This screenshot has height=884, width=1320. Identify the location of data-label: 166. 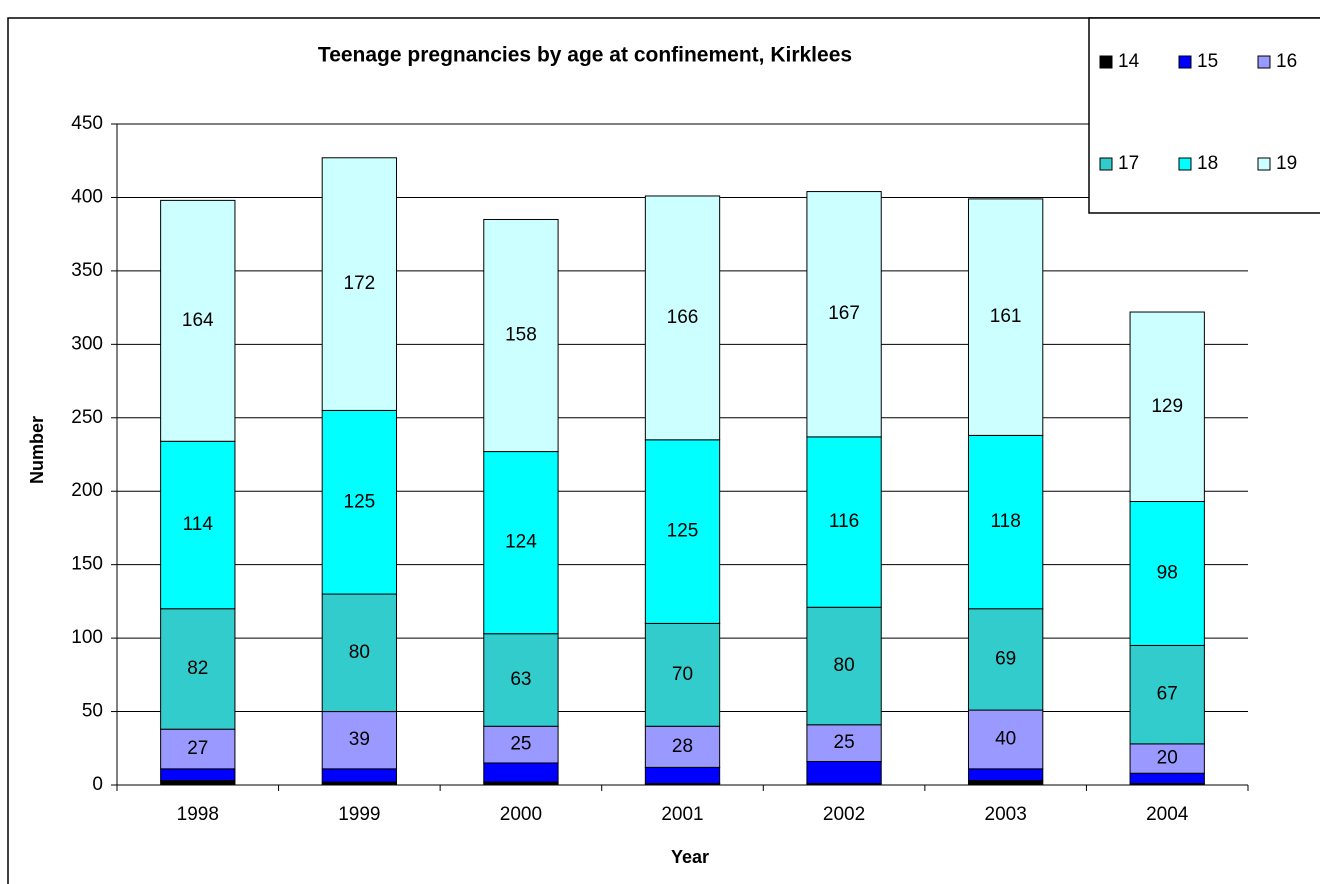
(683, 317).